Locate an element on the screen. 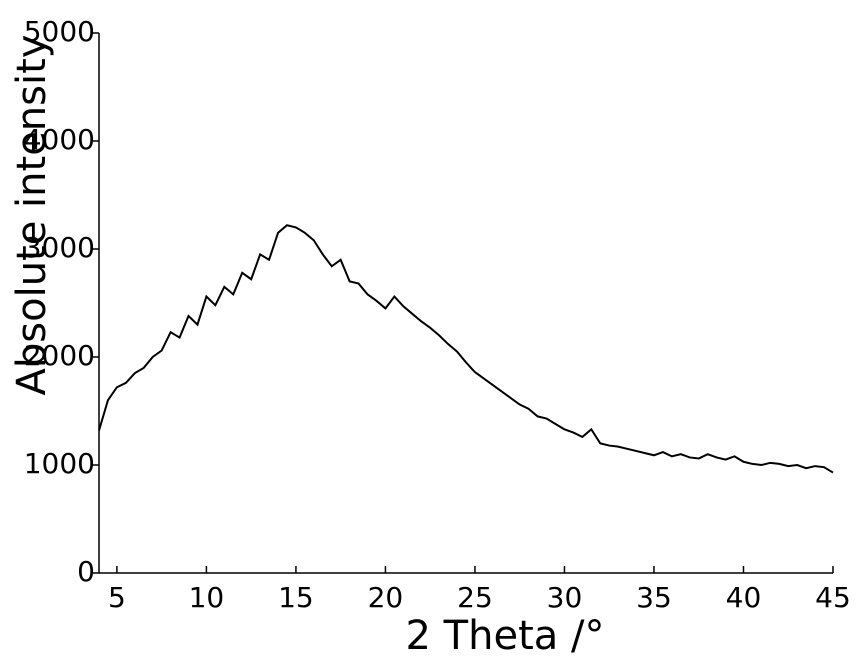 This screenshot has height=664, width=865. x-tick-label: 35 is located at coordinates (654, 597).